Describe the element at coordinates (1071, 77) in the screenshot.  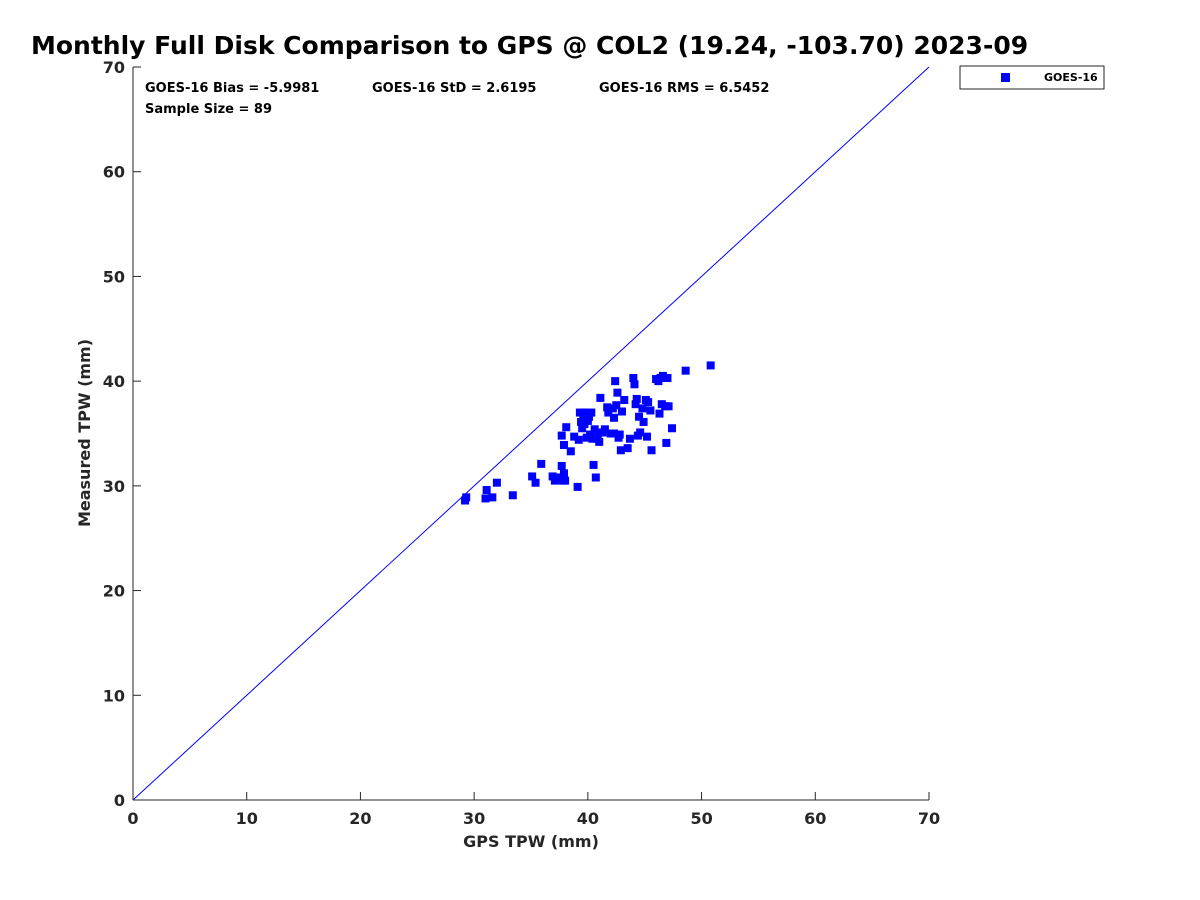
I see `legend-entry-goes16: GOES-16` at that location.